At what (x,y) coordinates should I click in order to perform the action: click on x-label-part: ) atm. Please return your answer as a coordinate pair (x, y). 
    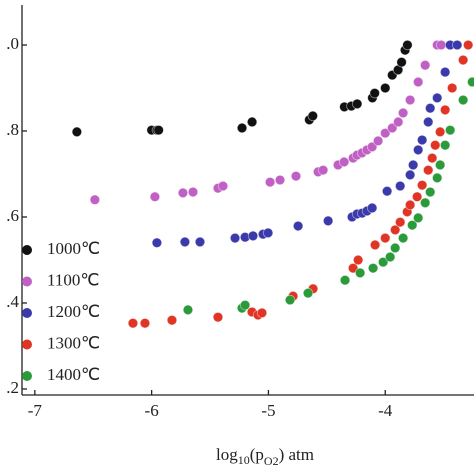
    Looking at the image, I should click on (296, 454).